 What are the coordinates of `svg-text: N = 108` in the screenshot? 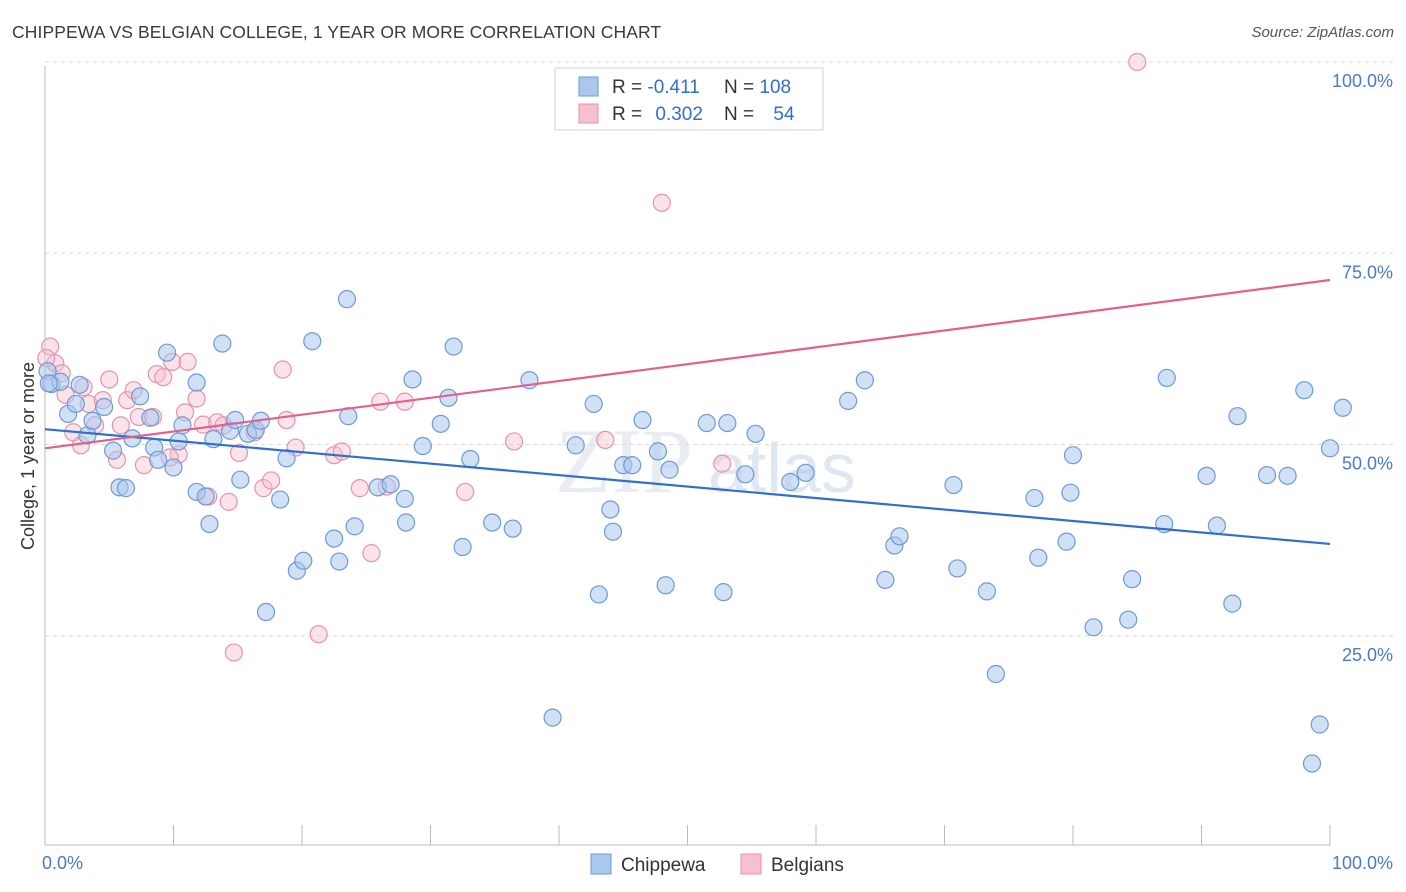 It's located at (757, 87).